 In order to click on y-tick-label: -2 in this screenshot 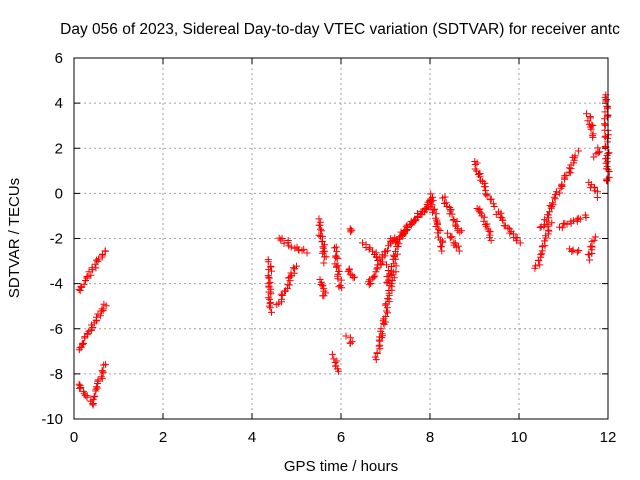, I will do `click(56, 239)`.